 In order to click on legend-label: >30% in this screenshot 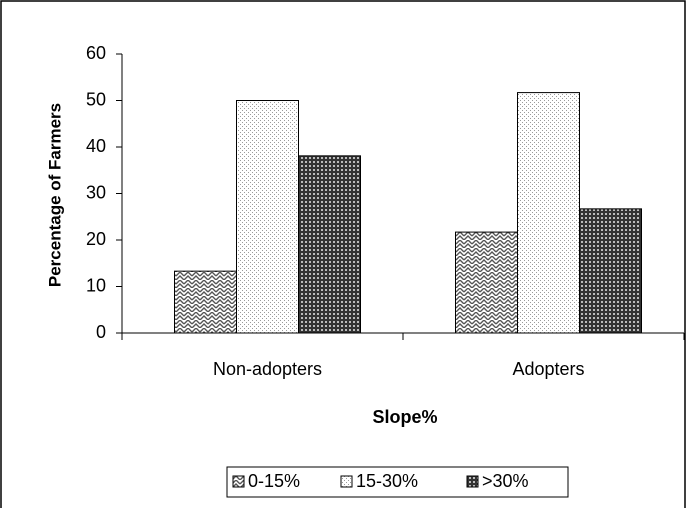, I will do `click(505, 481)`.